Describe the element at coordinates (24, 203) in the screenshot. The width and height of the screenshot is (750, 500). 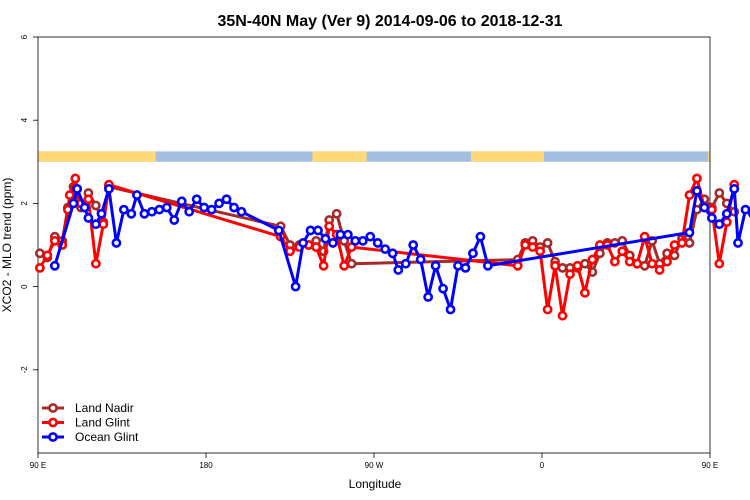
I see `y-tick-label: 2` at that location.